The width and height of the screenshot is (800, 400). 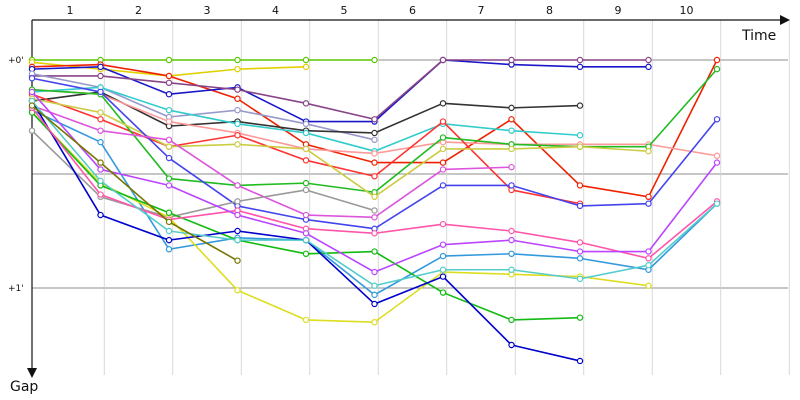 What do you see at coordinates (758, 36) in the screenshot?
I see `x-axis-label: Time` at bounding box center [758, 36].